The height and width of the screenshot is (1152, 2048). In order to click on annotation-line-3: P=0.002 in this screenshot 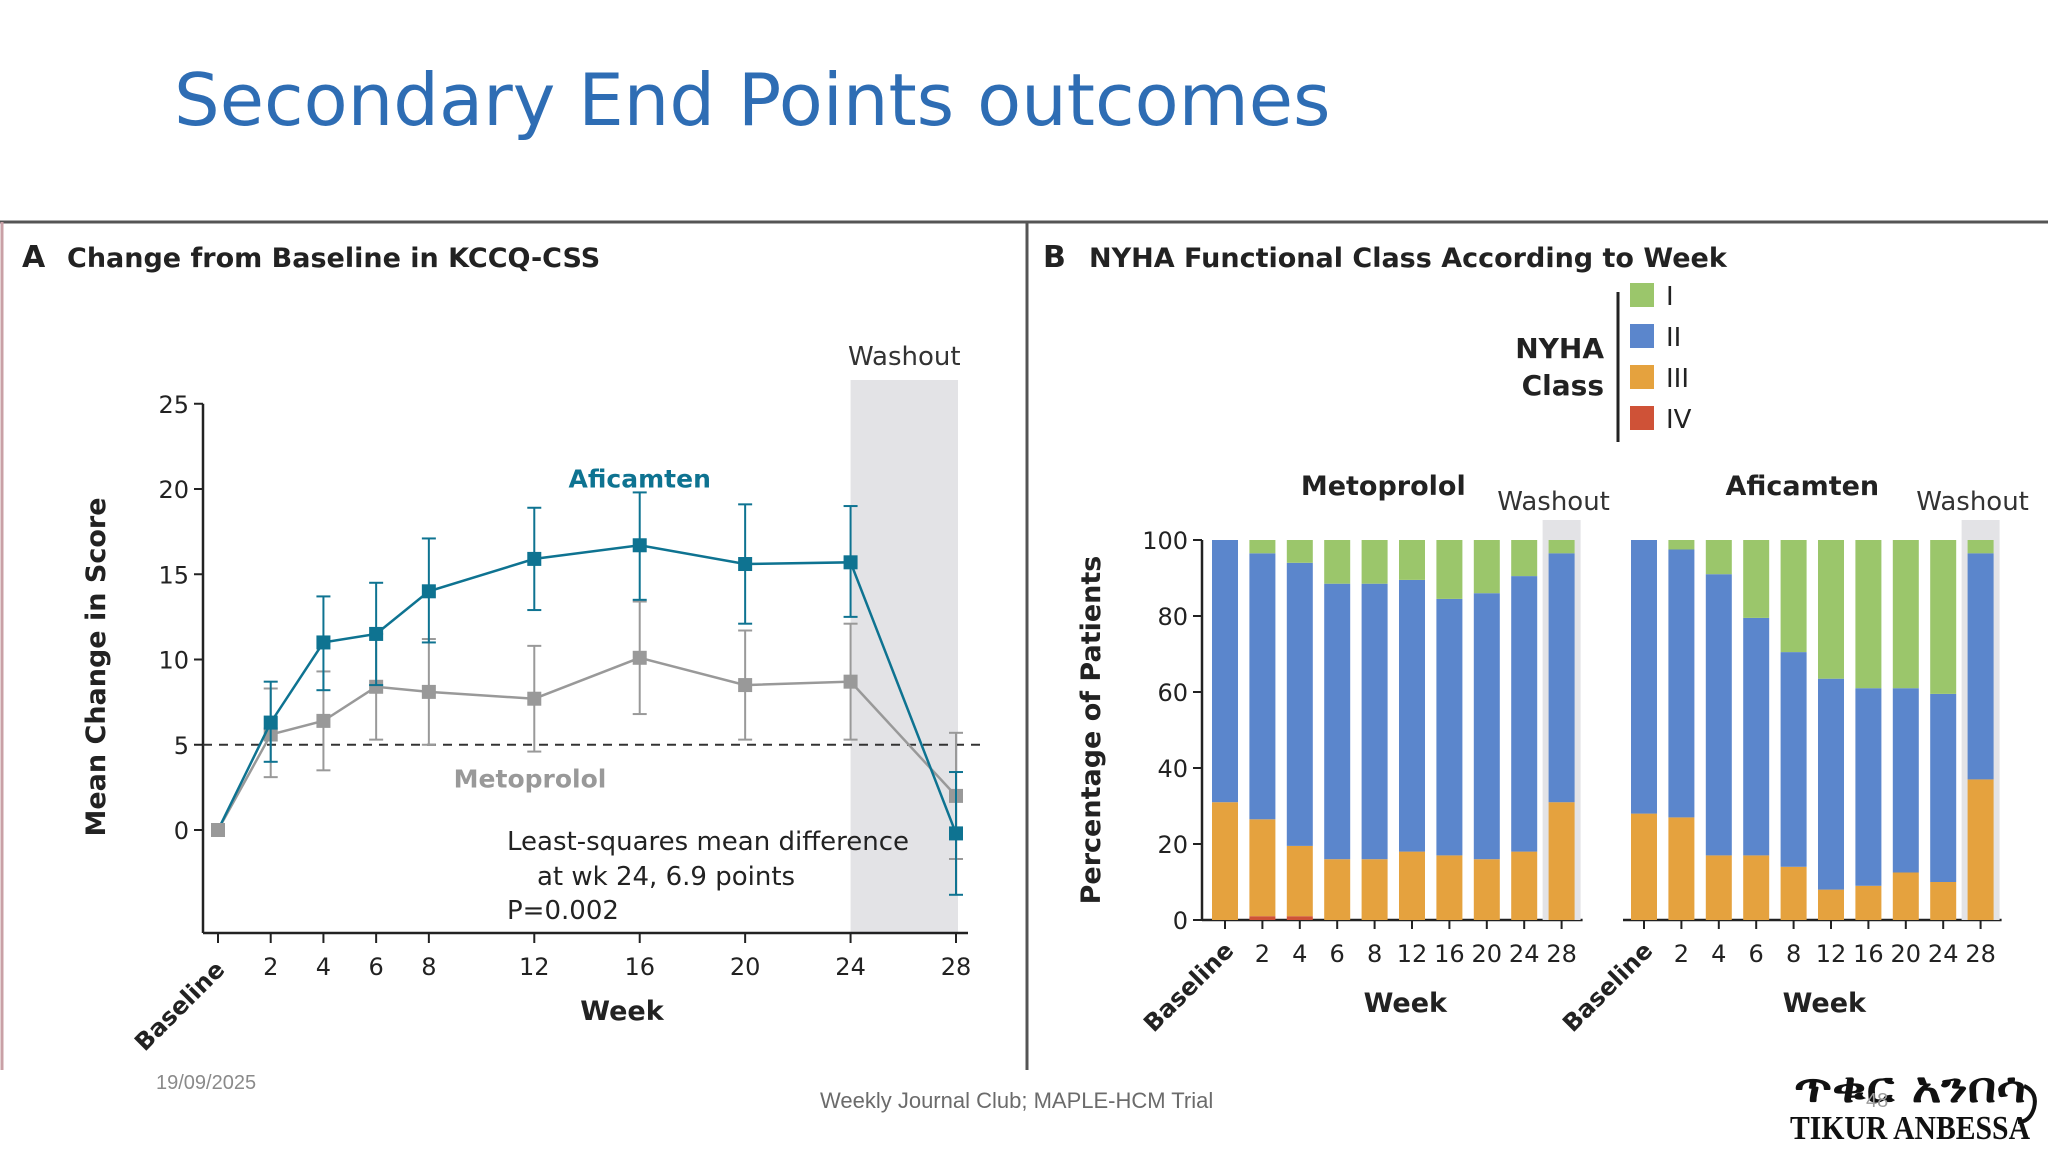, I will do `click(563, 911)`.